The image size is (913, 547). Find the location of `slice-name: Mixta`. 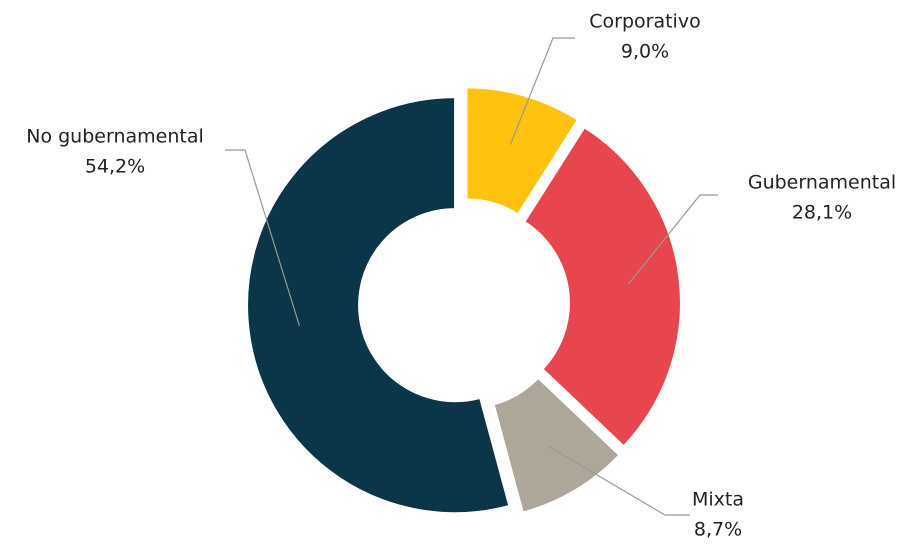

slice-name: Mixta is located at coordinates (718, 500).